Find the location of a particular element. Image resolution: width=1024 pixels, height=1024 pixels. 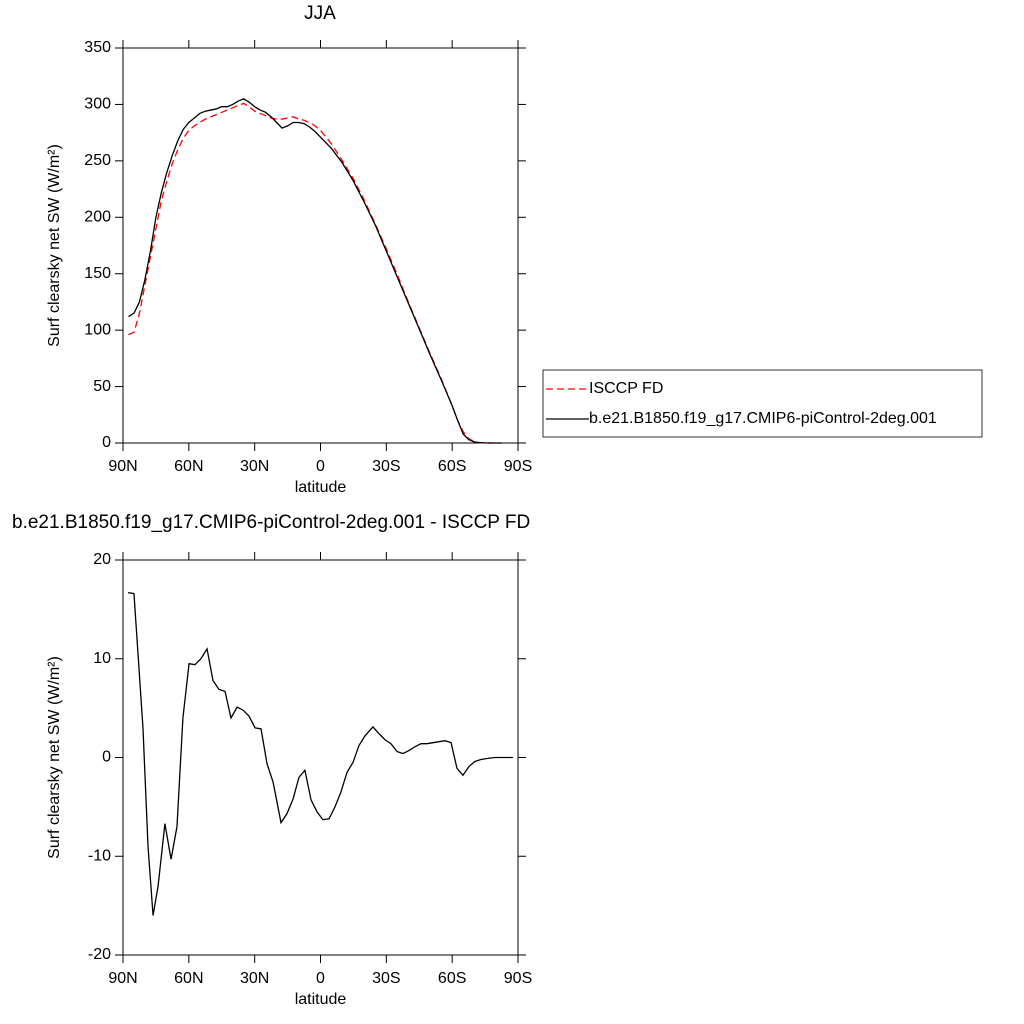

y-tick-label: 200 is located at coordinates (97, 217).